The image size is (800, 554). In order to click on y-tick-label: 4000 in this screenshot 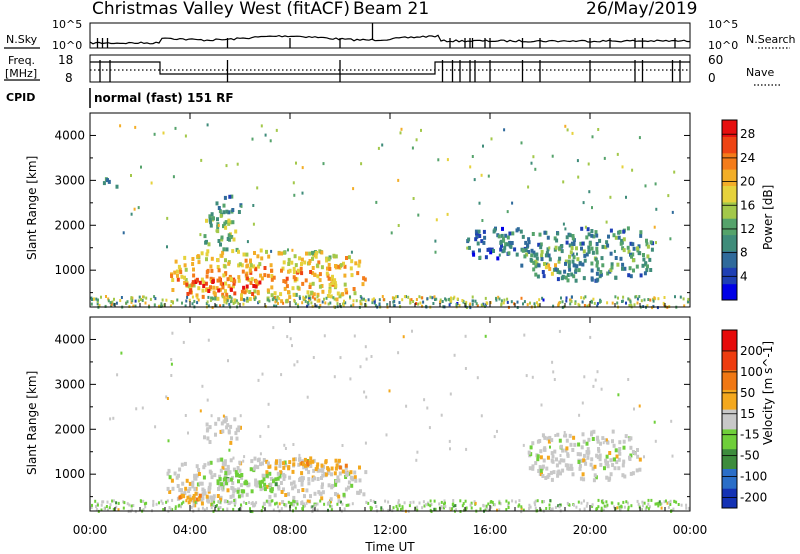, I will do `click(69, 135)`.